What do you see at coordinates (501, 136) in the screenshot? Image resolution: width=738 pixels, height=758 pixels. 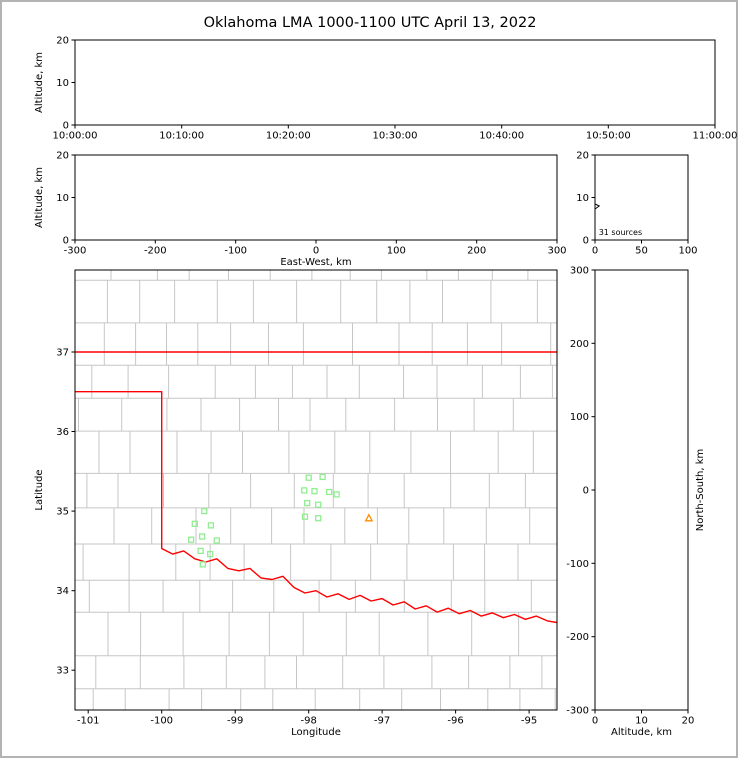 I see `x-tick-label: 10:40:00` at bounding box center [501, 136].